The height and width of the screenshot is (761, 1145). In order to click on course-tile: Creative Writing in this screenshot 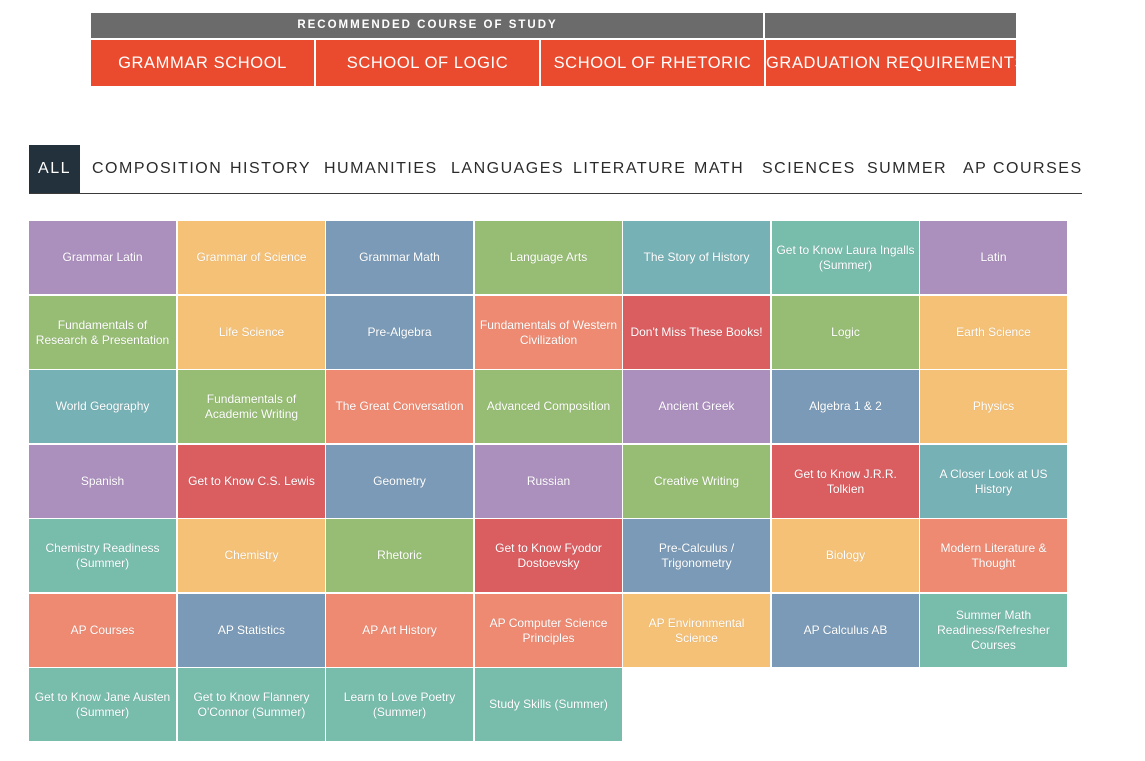, I will do `click(696, 481)`.